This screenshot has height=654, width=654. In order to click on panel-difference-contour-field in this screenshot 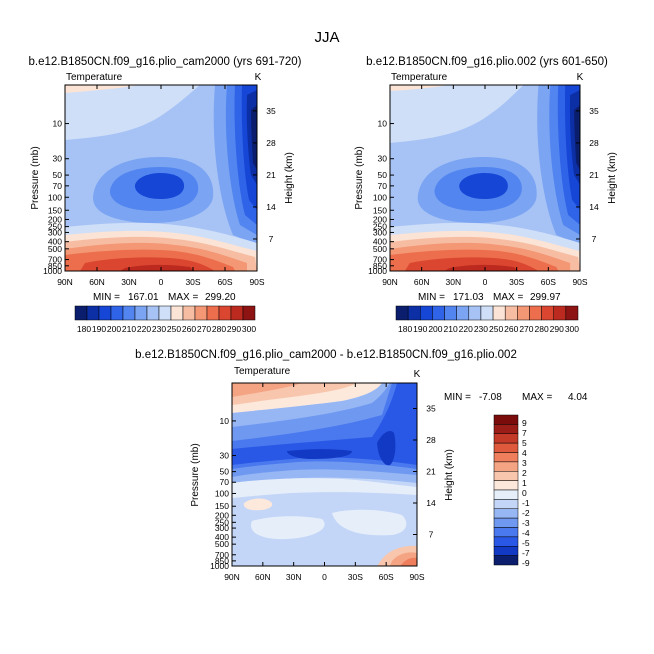, I will do `click(324, 474)`.